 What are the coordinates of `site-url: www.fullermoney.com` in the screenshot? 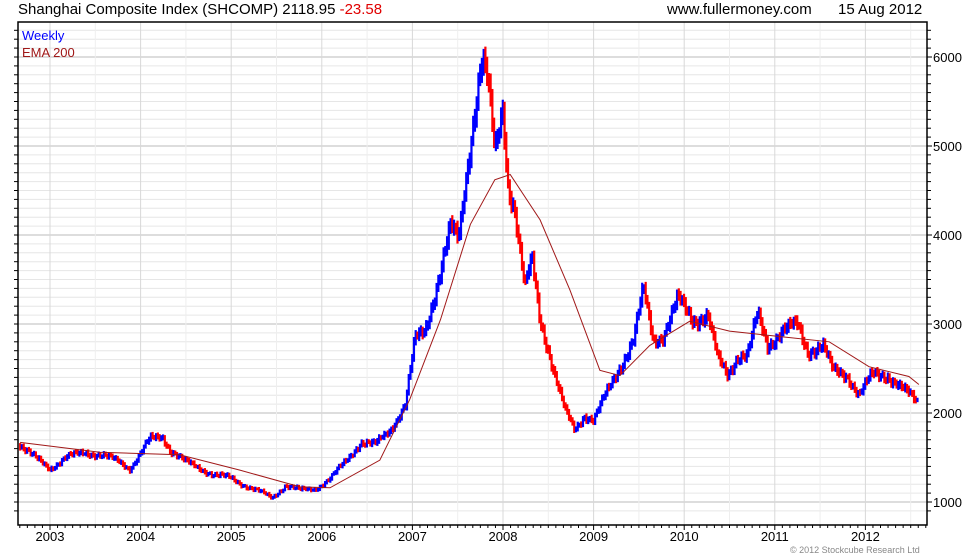 It's located at (739, 9).